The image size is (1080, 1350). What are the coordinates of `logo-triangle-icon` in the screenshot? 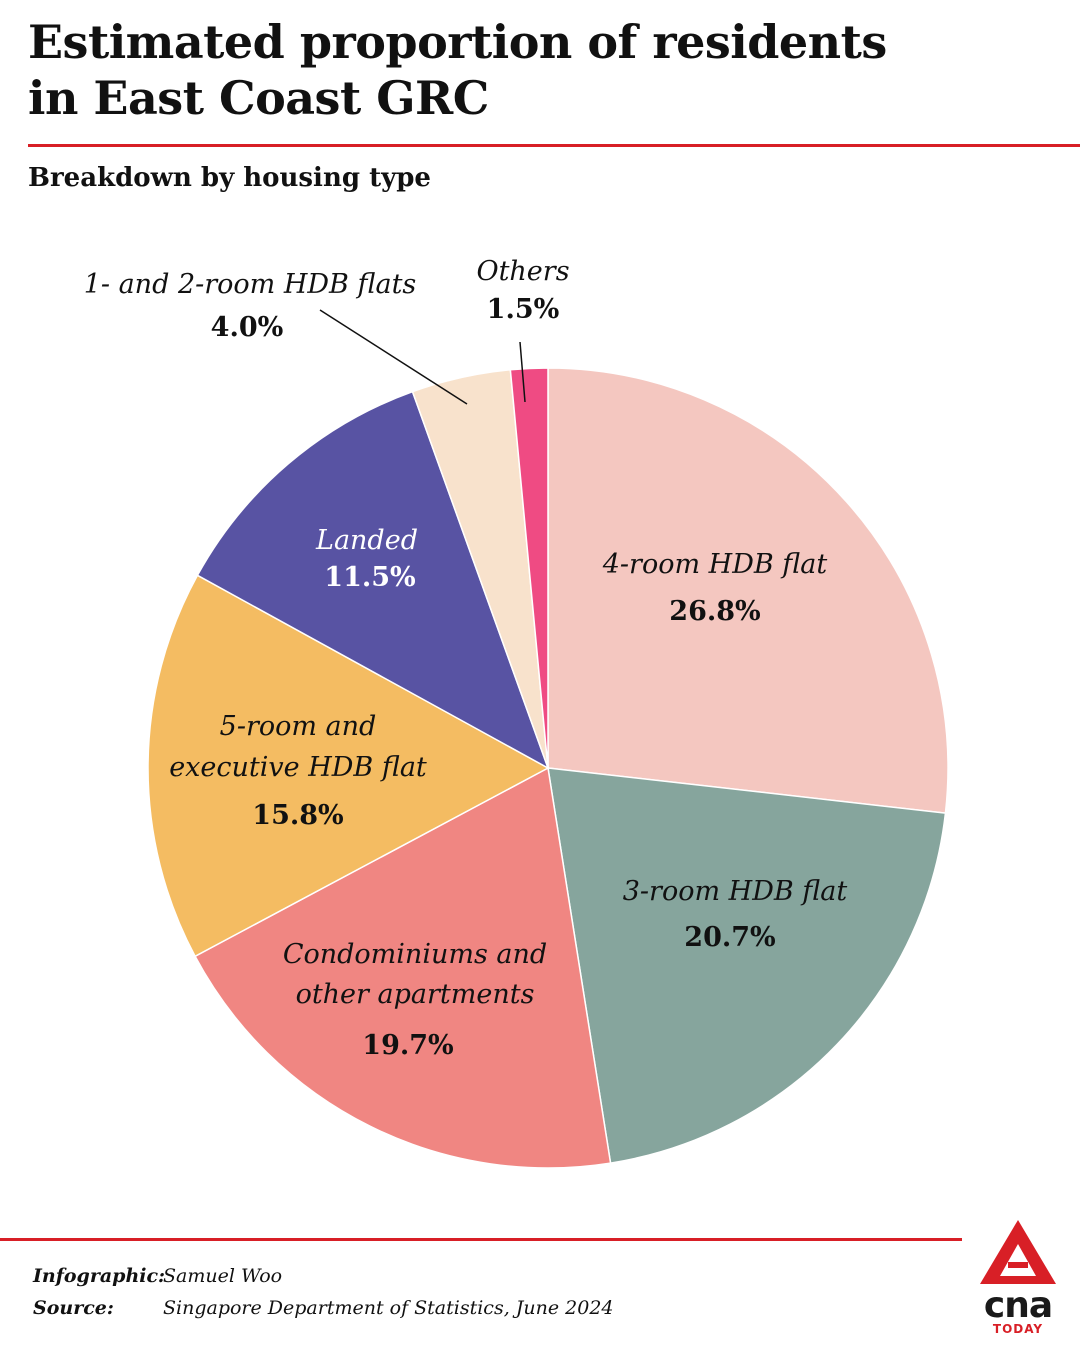 It's located at (1018, 1252).